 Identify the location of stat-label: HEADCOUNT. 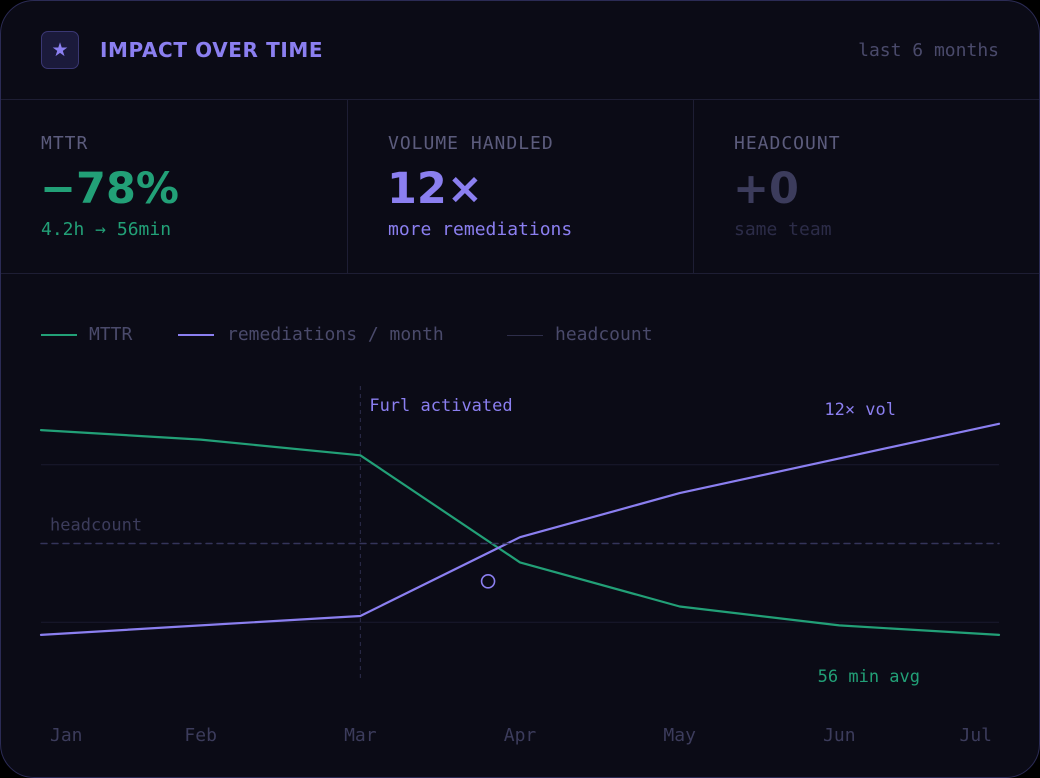
(787, 143).